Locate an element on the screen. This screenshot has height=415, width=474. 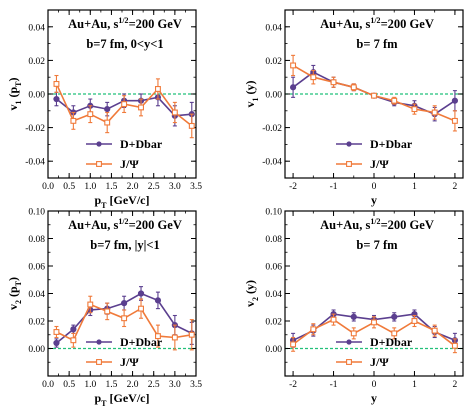
panel-annotation: b= 7 fm is located at coordinates (377, 245).